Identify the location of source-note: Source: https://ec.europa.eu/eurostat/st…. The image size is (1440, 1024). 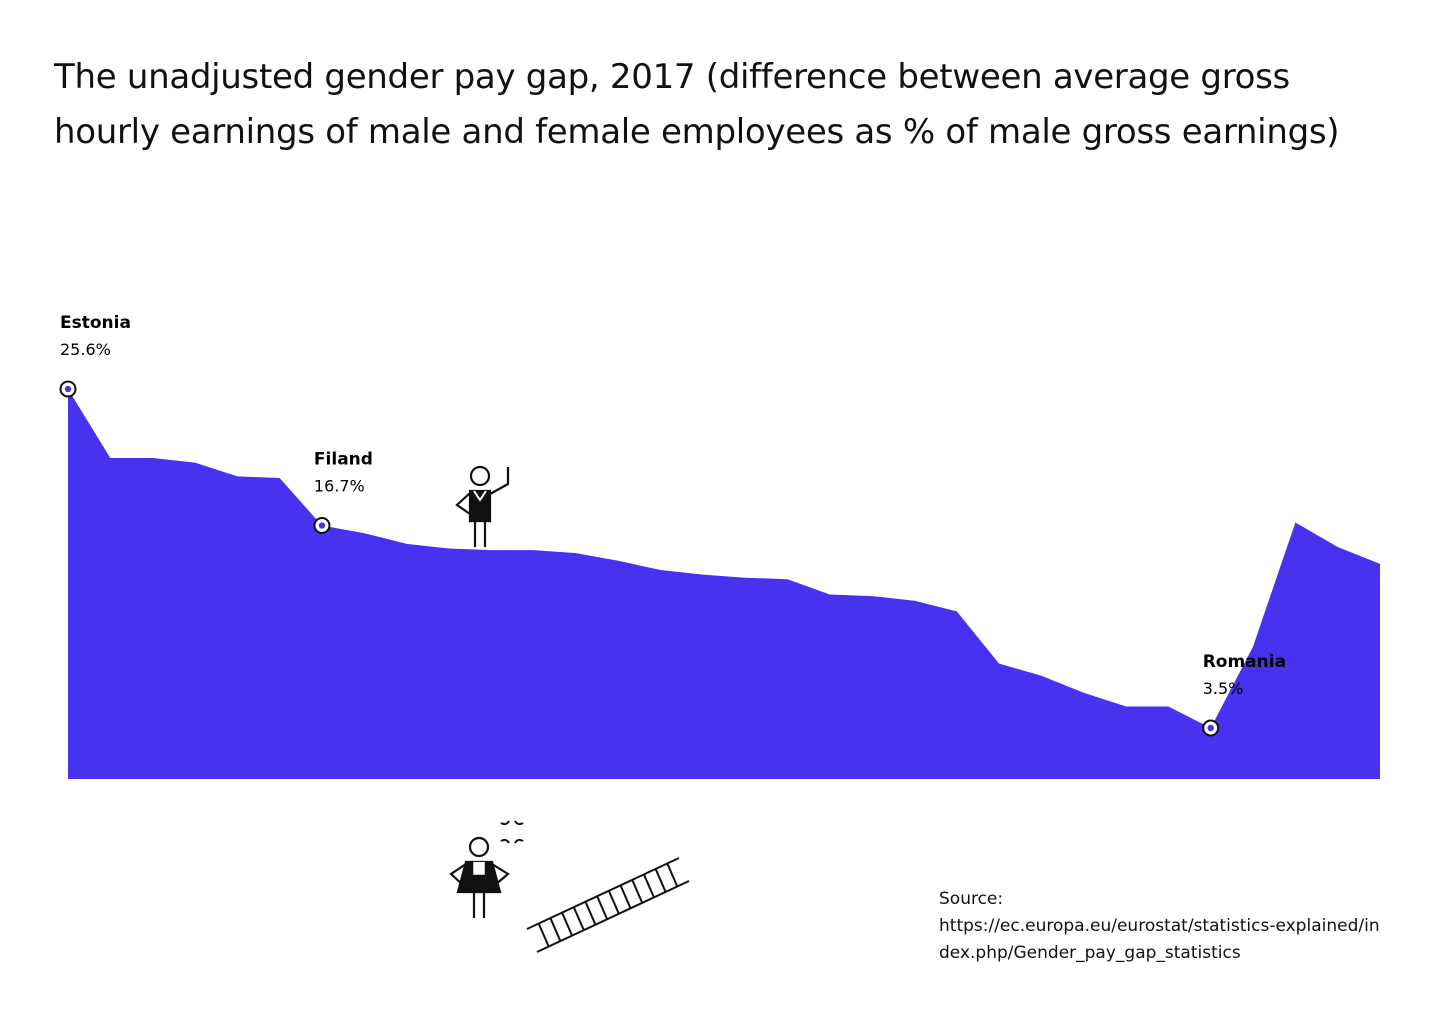
(1164, 926).